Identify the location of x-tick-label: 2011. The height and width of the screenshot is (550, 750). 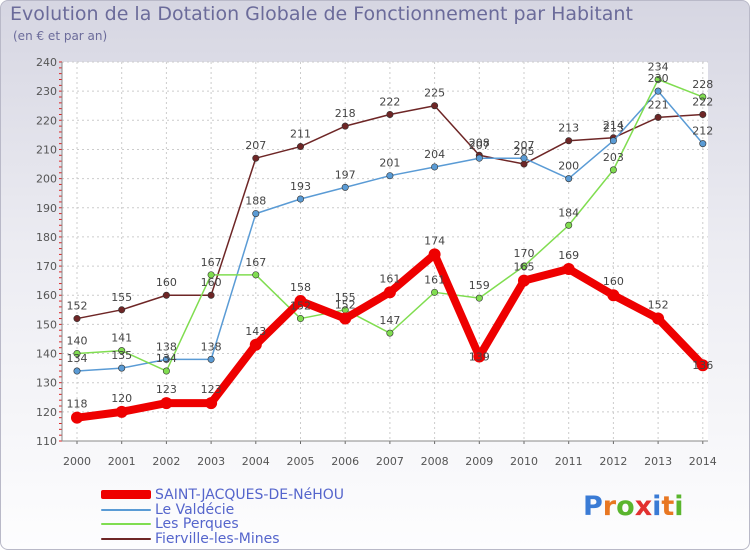
(569, 461).